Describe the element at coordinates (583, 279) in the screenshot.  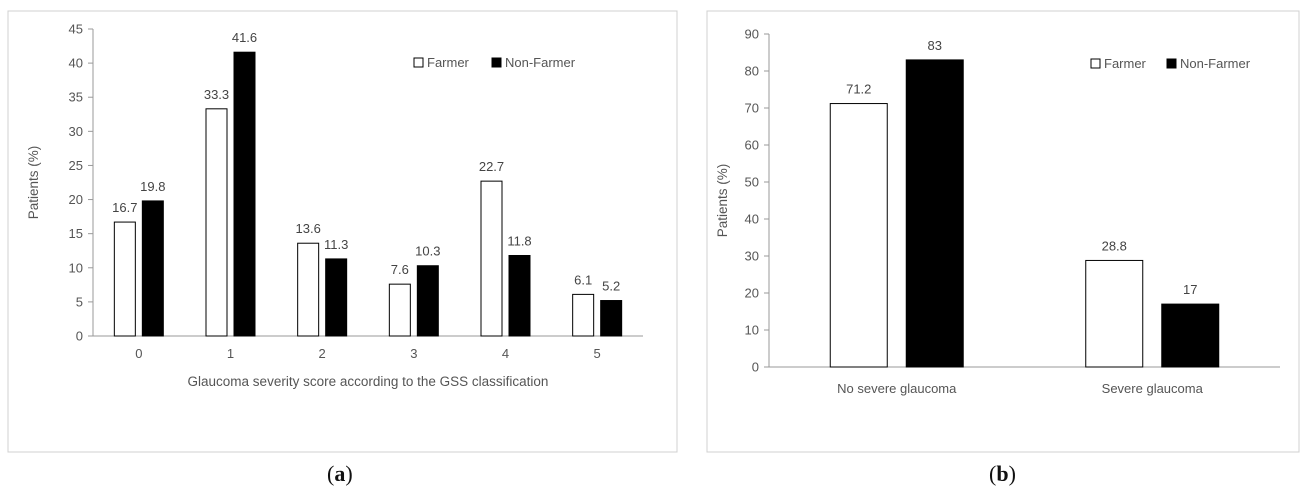
I see `data-label: 6.1` at that location.